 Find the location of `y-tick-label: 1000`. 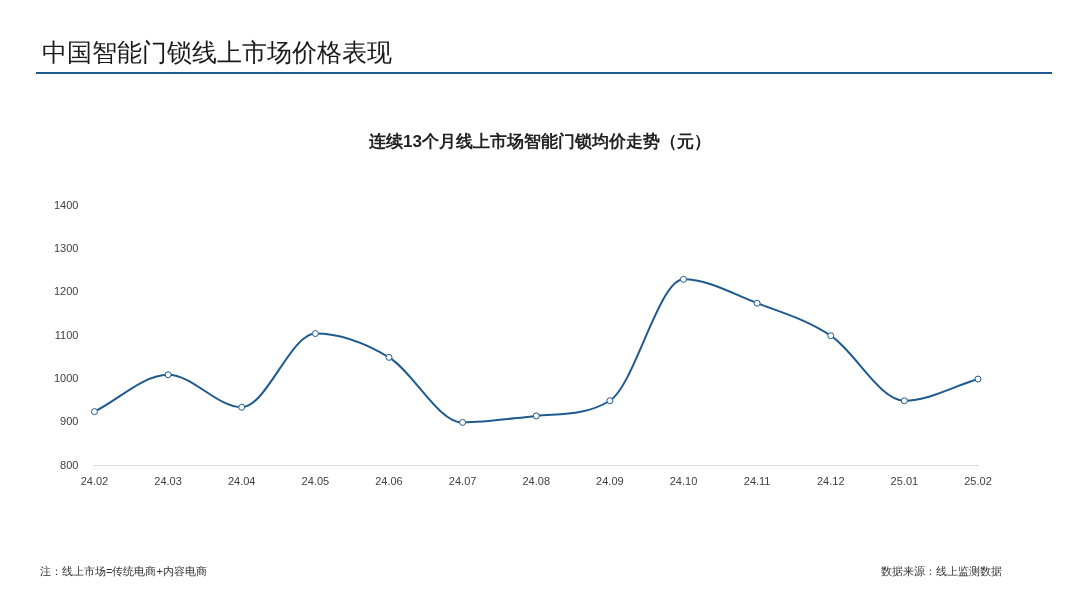

y-tick-label: 1000 is located at coordinates (66, 378).